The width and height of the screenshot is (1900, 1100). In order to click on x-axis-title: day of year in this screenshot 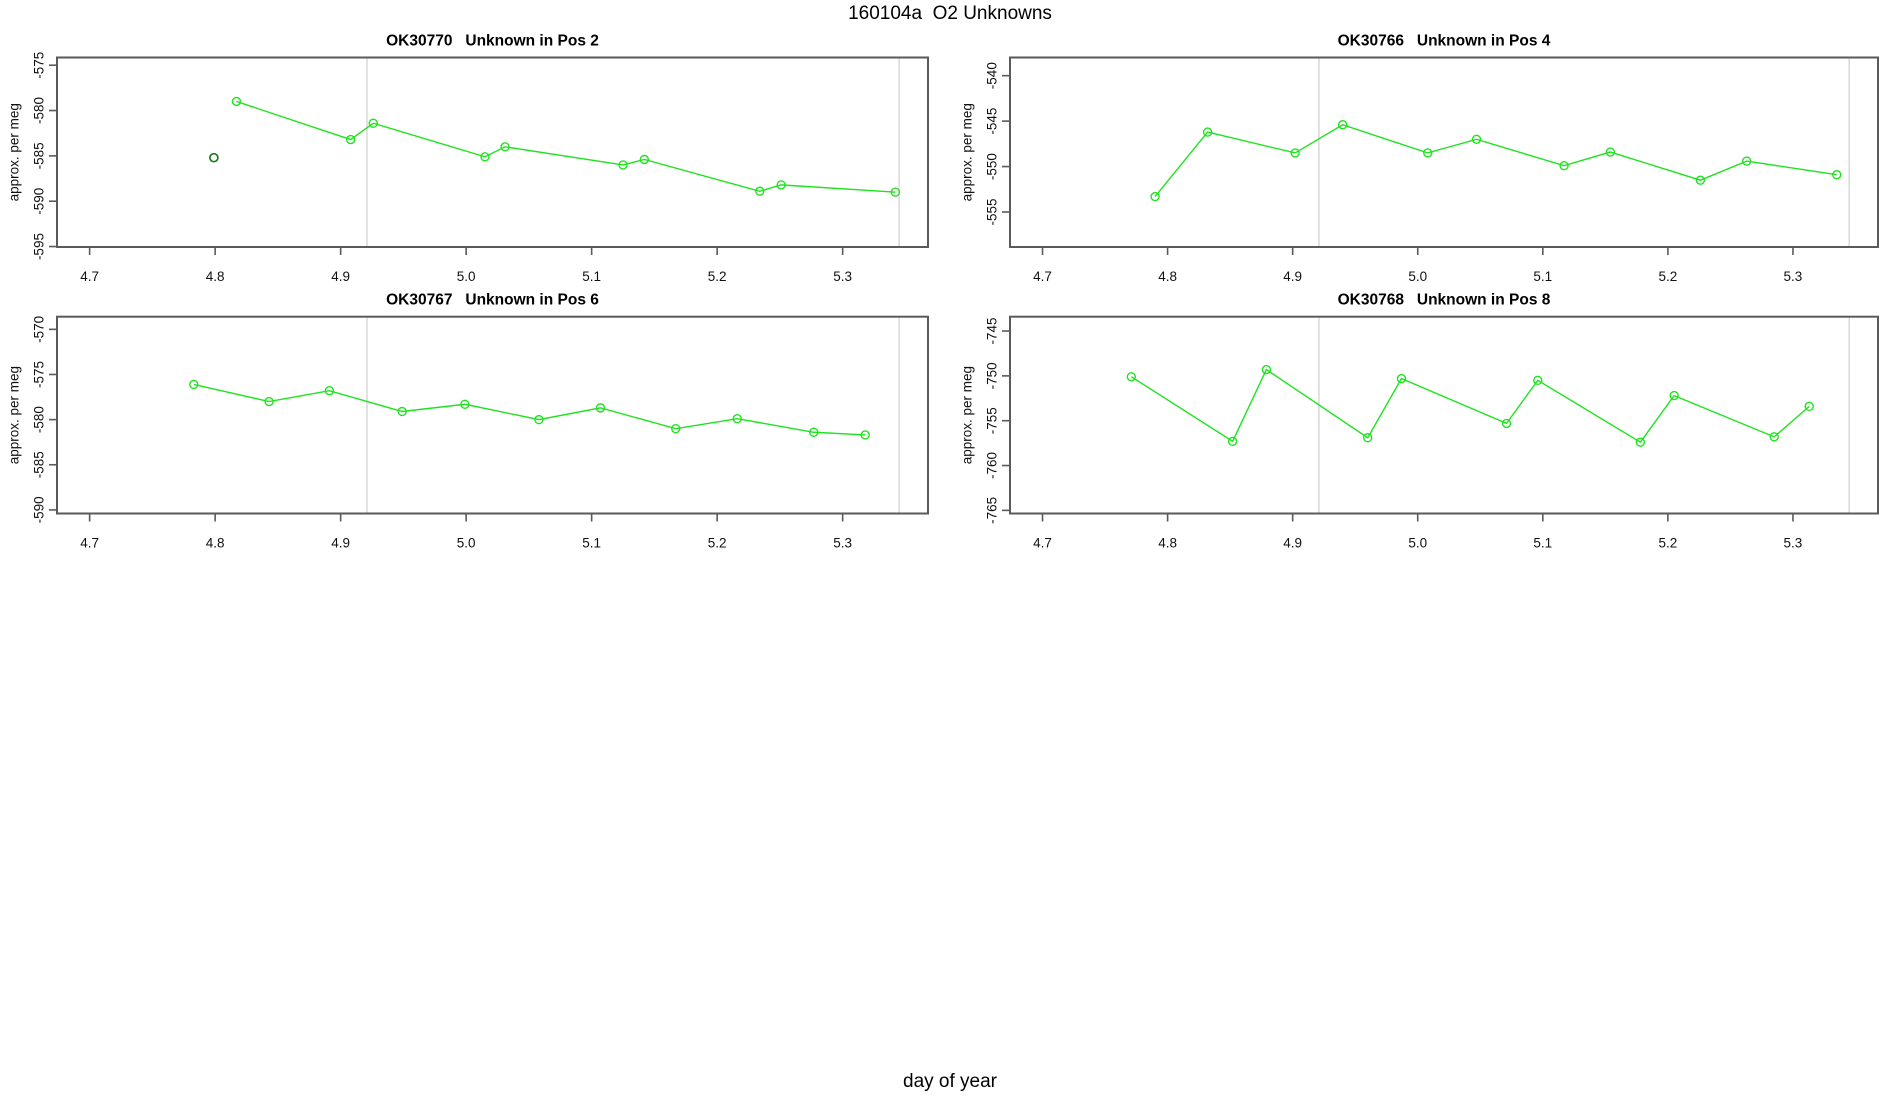, I will do `click(950, 1081)`.